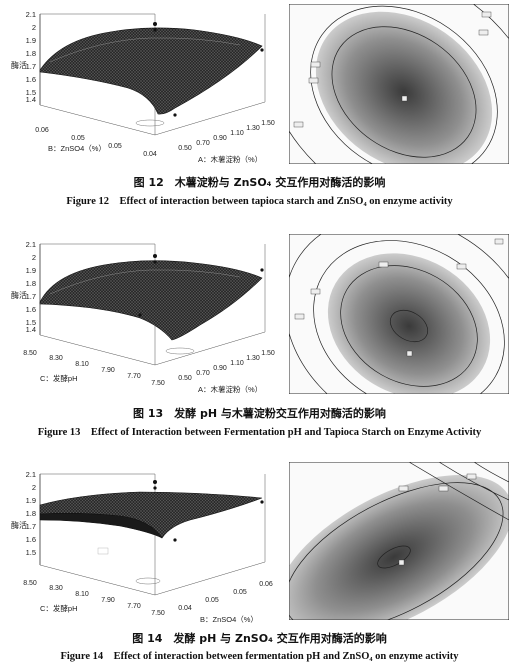  Describe the element at coordinates (259, 182) in the screenshot. I see `figure-caption-cn: 图 12 木薯淀粉与 ZnSO₄ 交互作用对酶活的影响` at that location.